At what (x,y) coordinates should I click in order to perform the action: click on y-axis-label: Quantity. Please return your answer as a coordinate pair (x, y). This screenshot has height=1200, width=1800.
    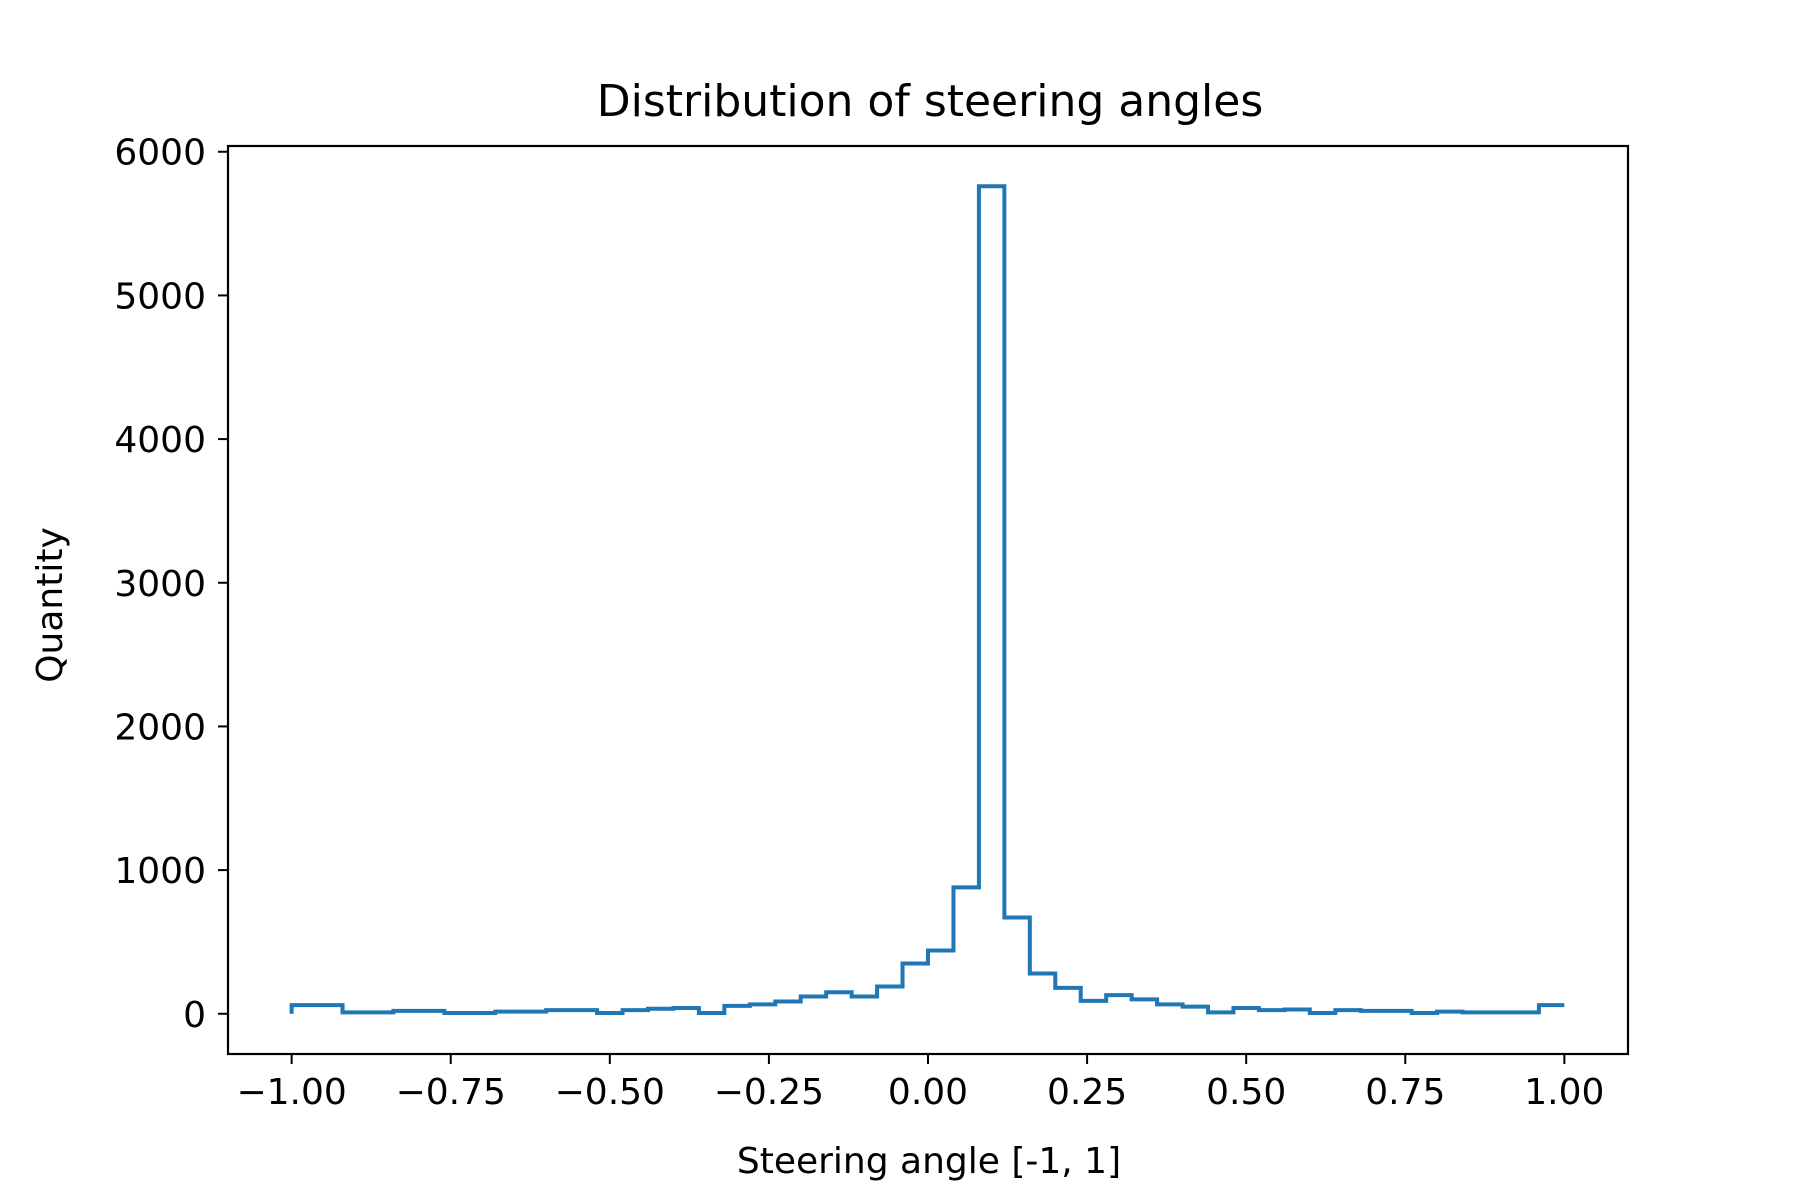
    Looking at the image, I should click on (50, 605).